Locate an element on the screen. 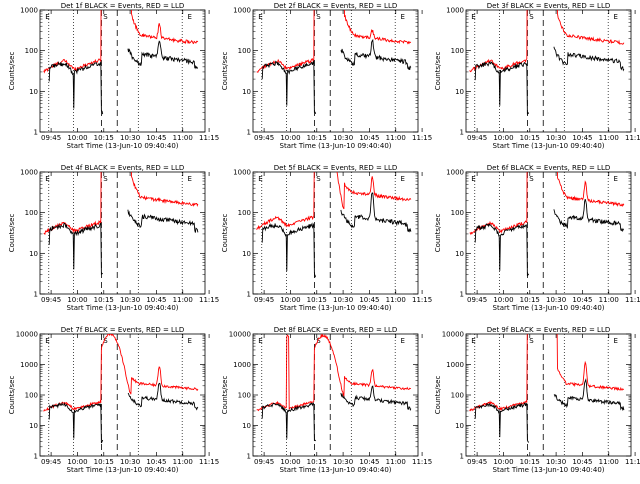  panel-title: Det 8f BLACK = Events, RED = LLD is located at coordinates (335, 330).